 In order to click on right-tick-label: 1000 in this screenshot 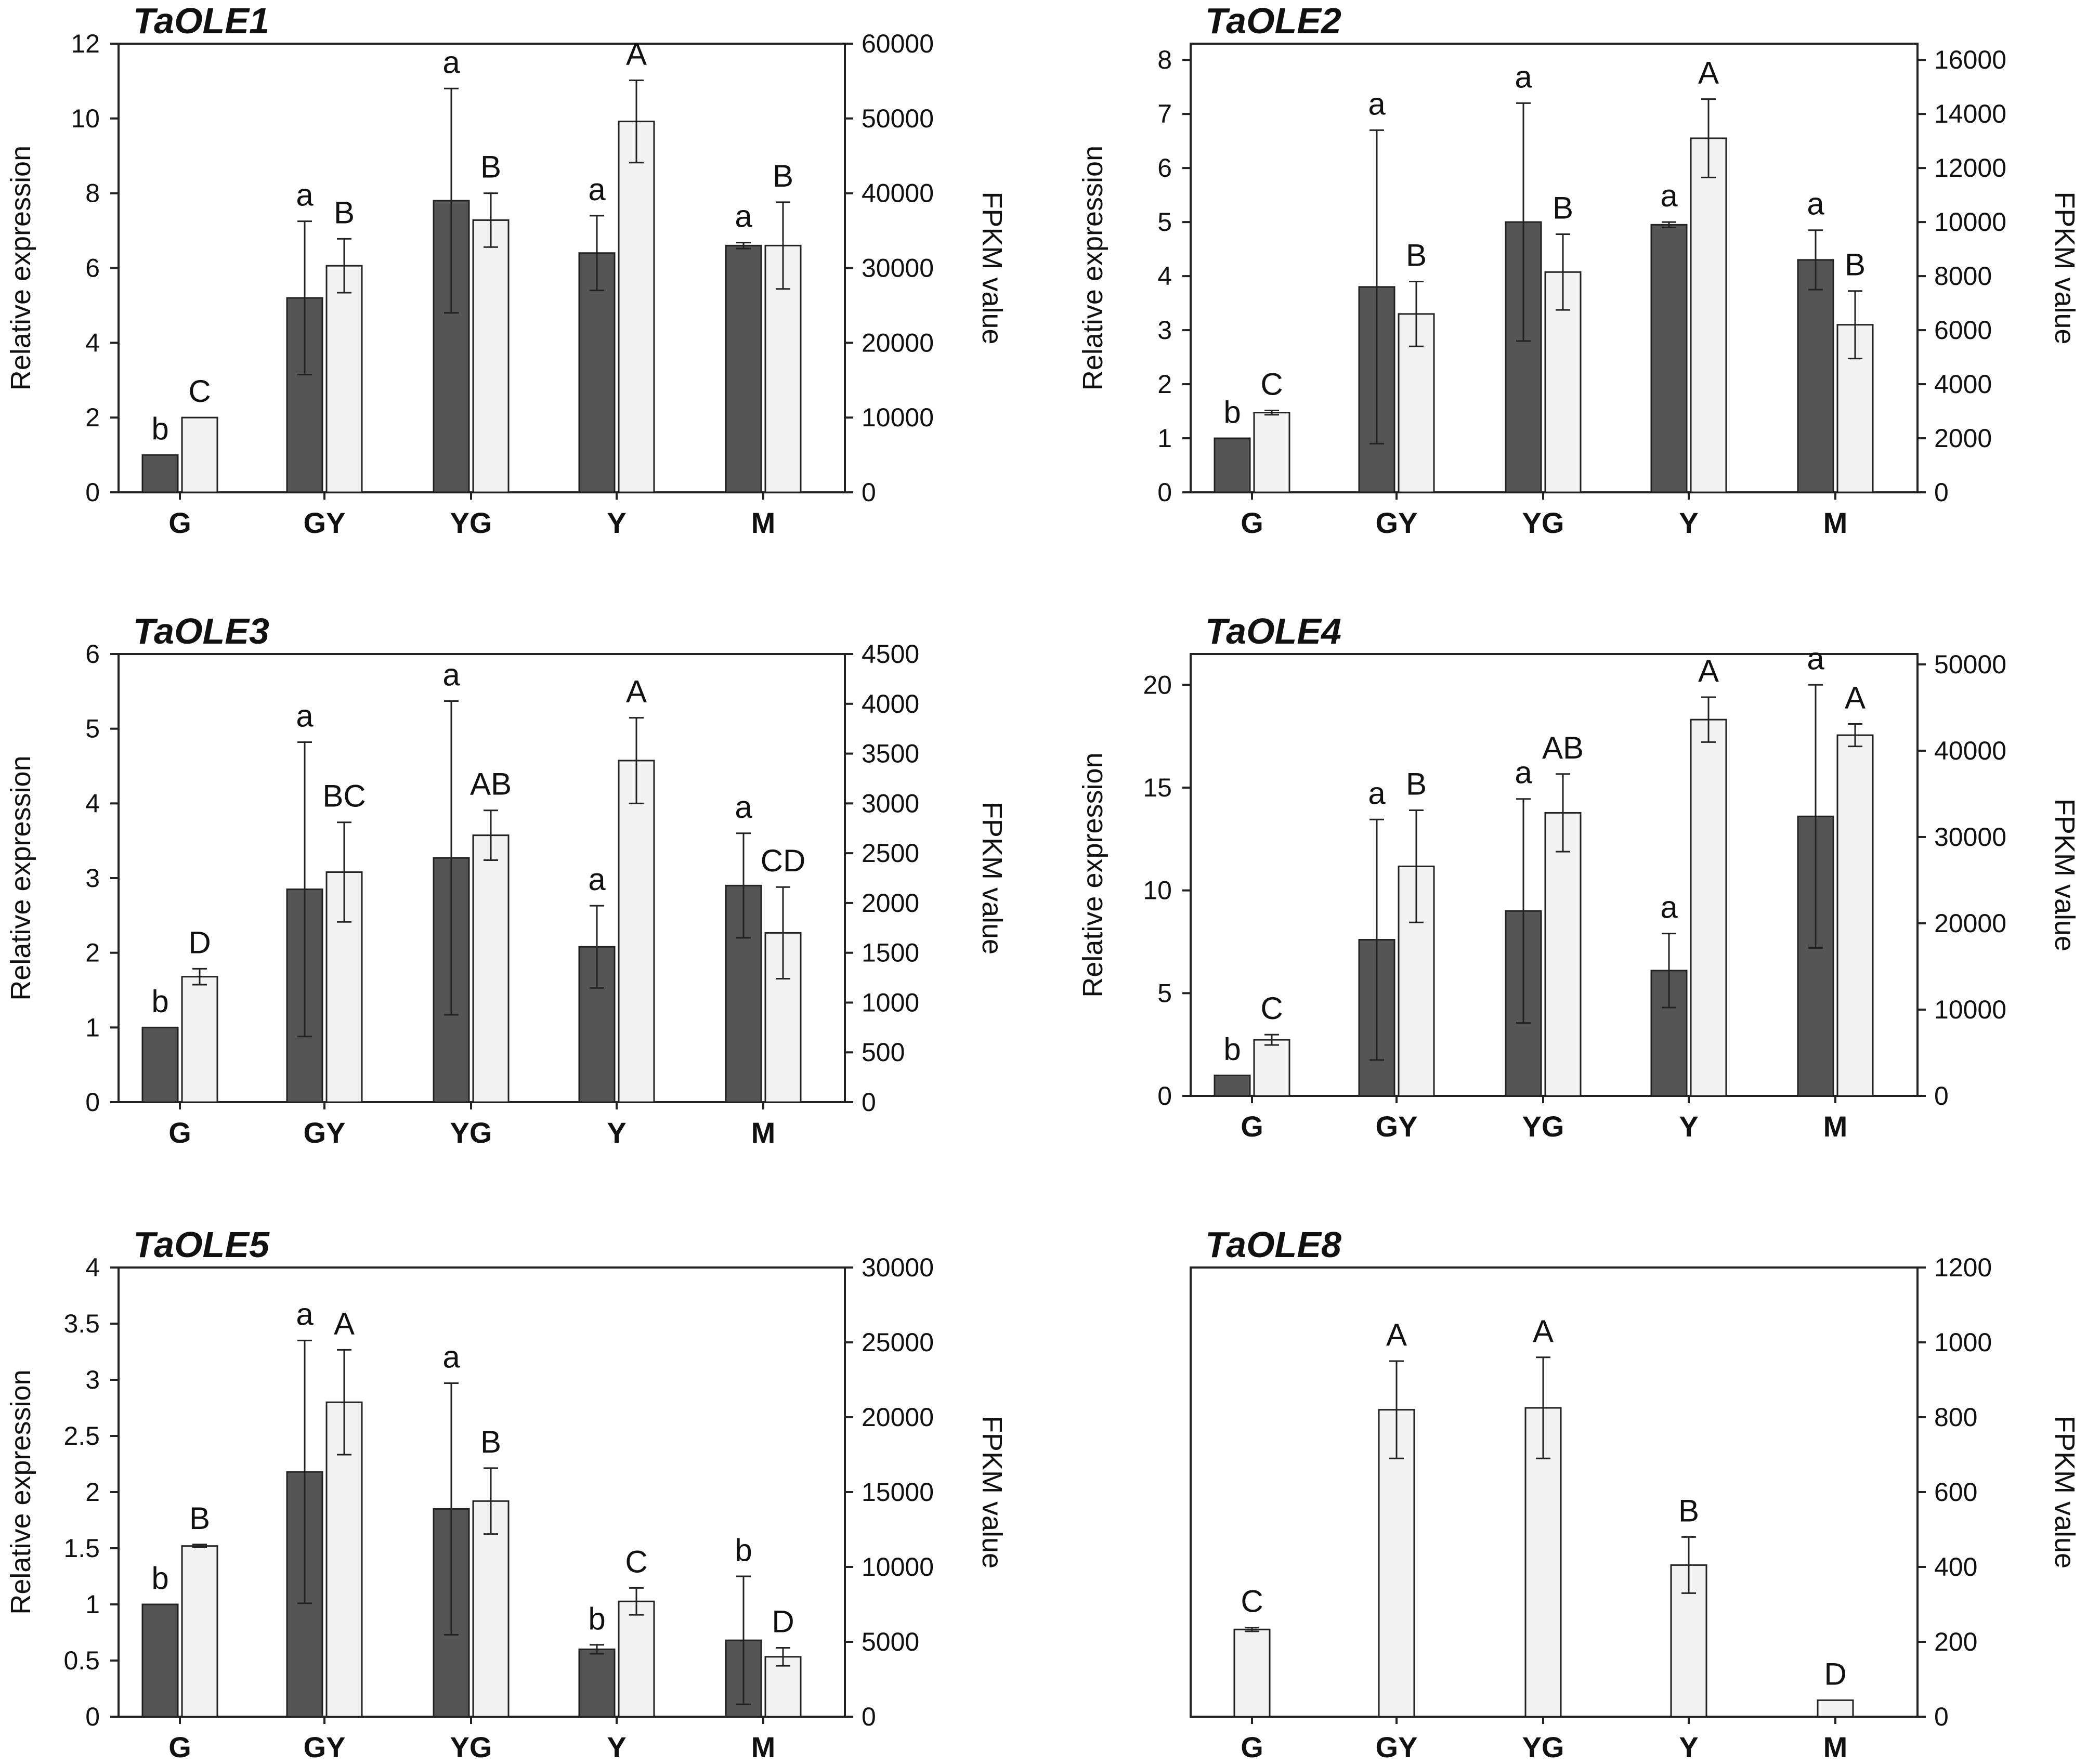, I will do `click(1963, 1342)`.